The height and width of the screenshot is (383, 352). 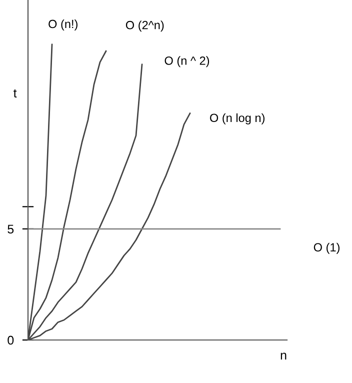 I want to click on series-label: O (n log n), so click(x=237, y=118).